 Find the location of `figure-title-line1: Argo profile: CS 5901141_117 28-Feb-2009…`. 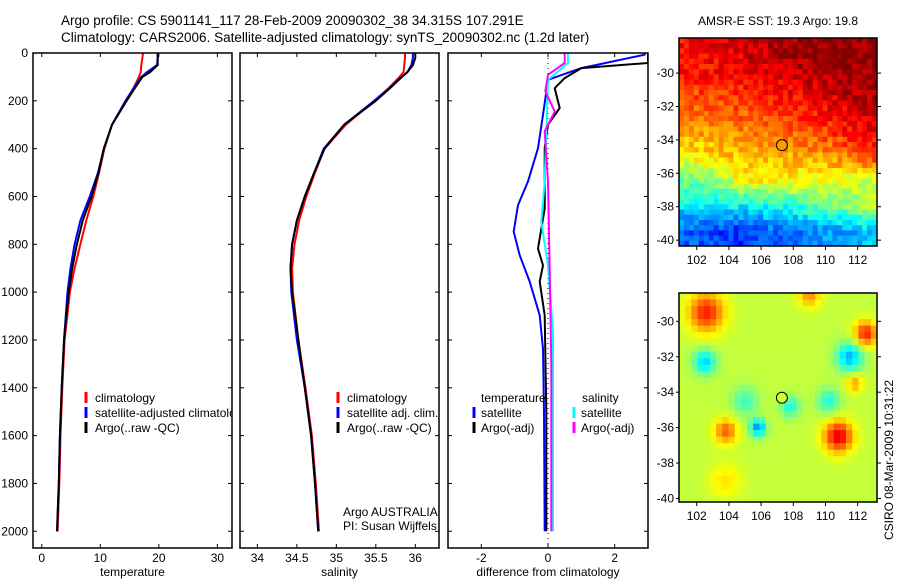

figure-title-line1: Argo profile: CS 5901141_117 28-Feb-2009… is located at coordinates (292, 20).